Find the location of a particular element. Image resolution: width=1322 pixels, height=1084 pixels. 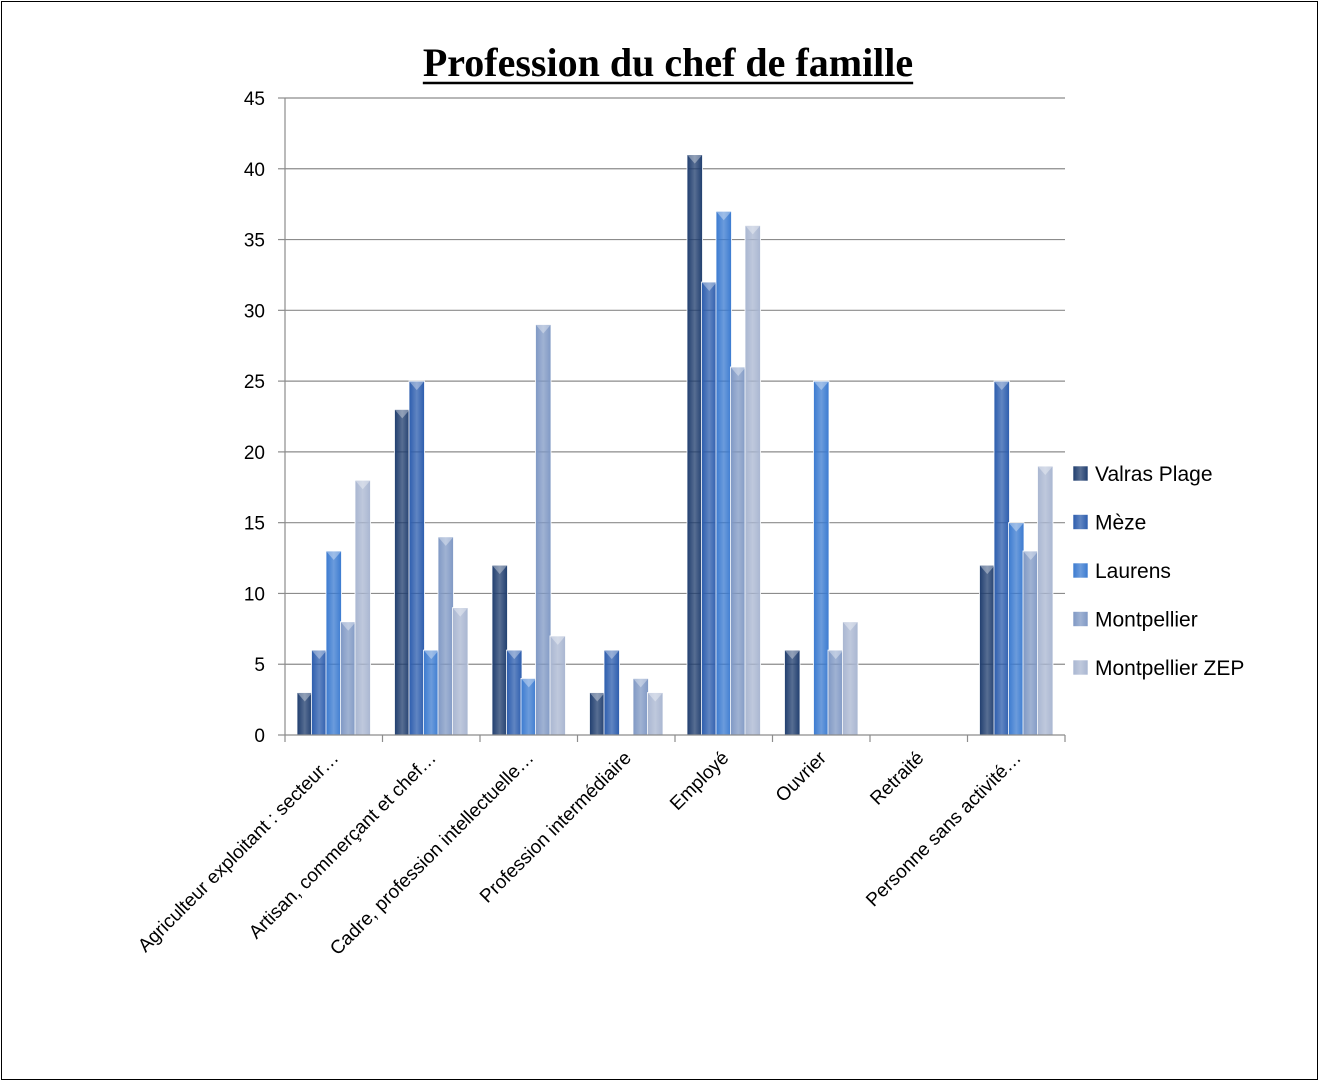

bar-montpellier-zep-profession-intermediaire is located at coordinates (655, 714).